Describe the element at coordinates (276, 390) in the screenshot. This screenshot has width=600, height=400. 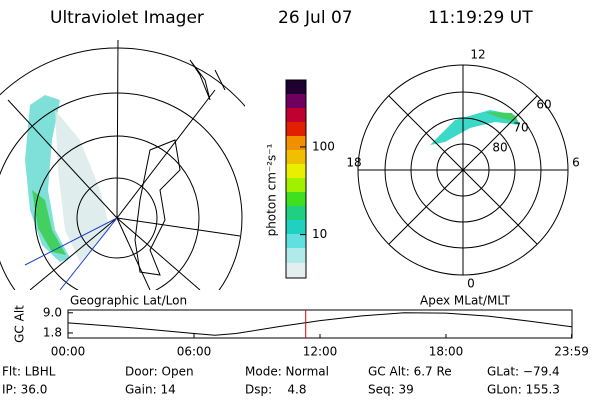
I see `status-field: Dsp: 4.8` at that location.